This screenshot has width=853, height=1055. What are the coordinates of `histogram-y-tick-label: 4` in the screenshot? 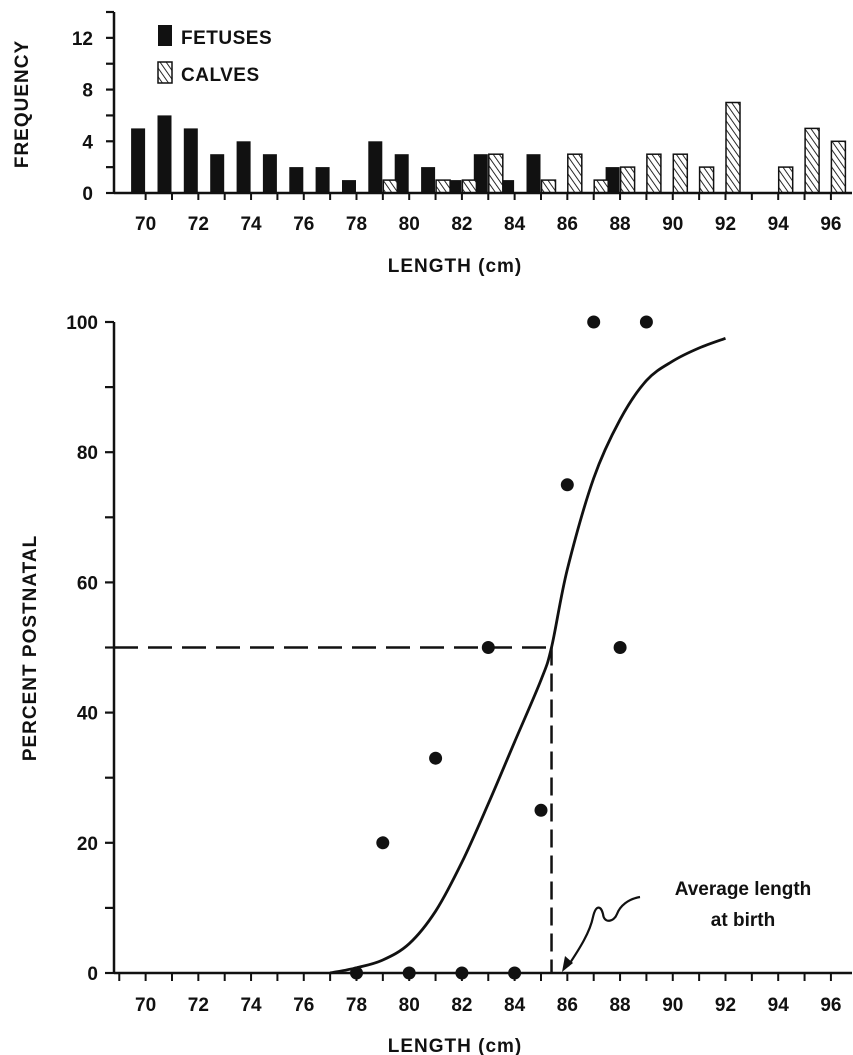 It's located at (87, 142).